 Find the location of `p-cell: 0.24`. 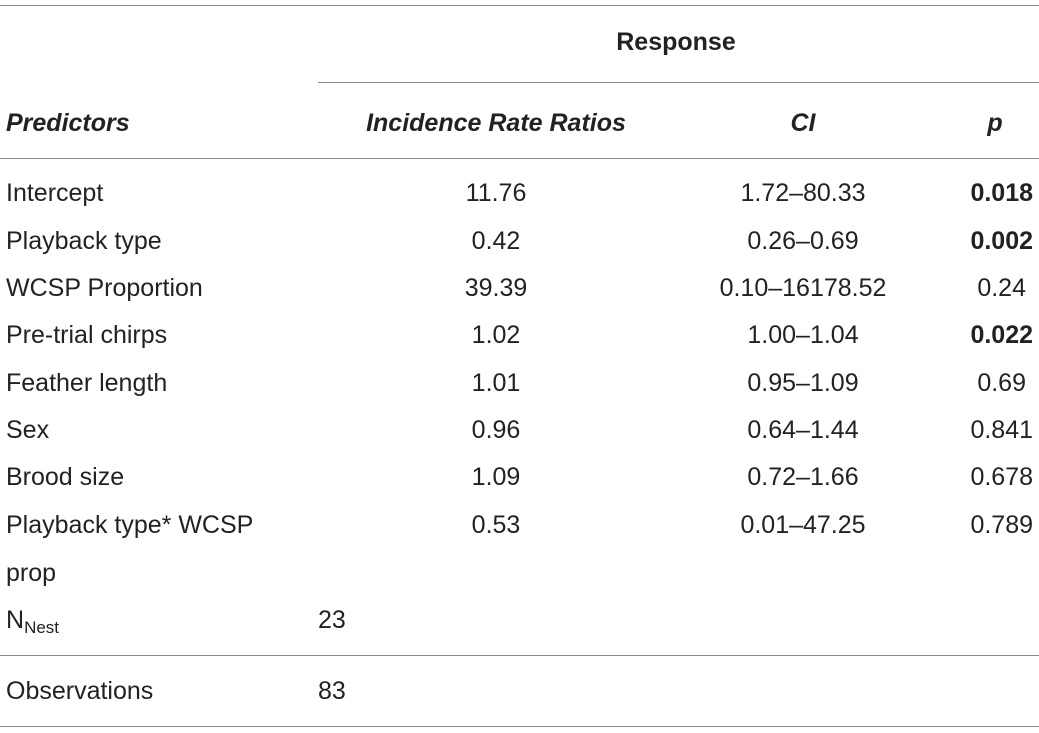

p-cell: 0.24 is located at coordinates (1001, 288).